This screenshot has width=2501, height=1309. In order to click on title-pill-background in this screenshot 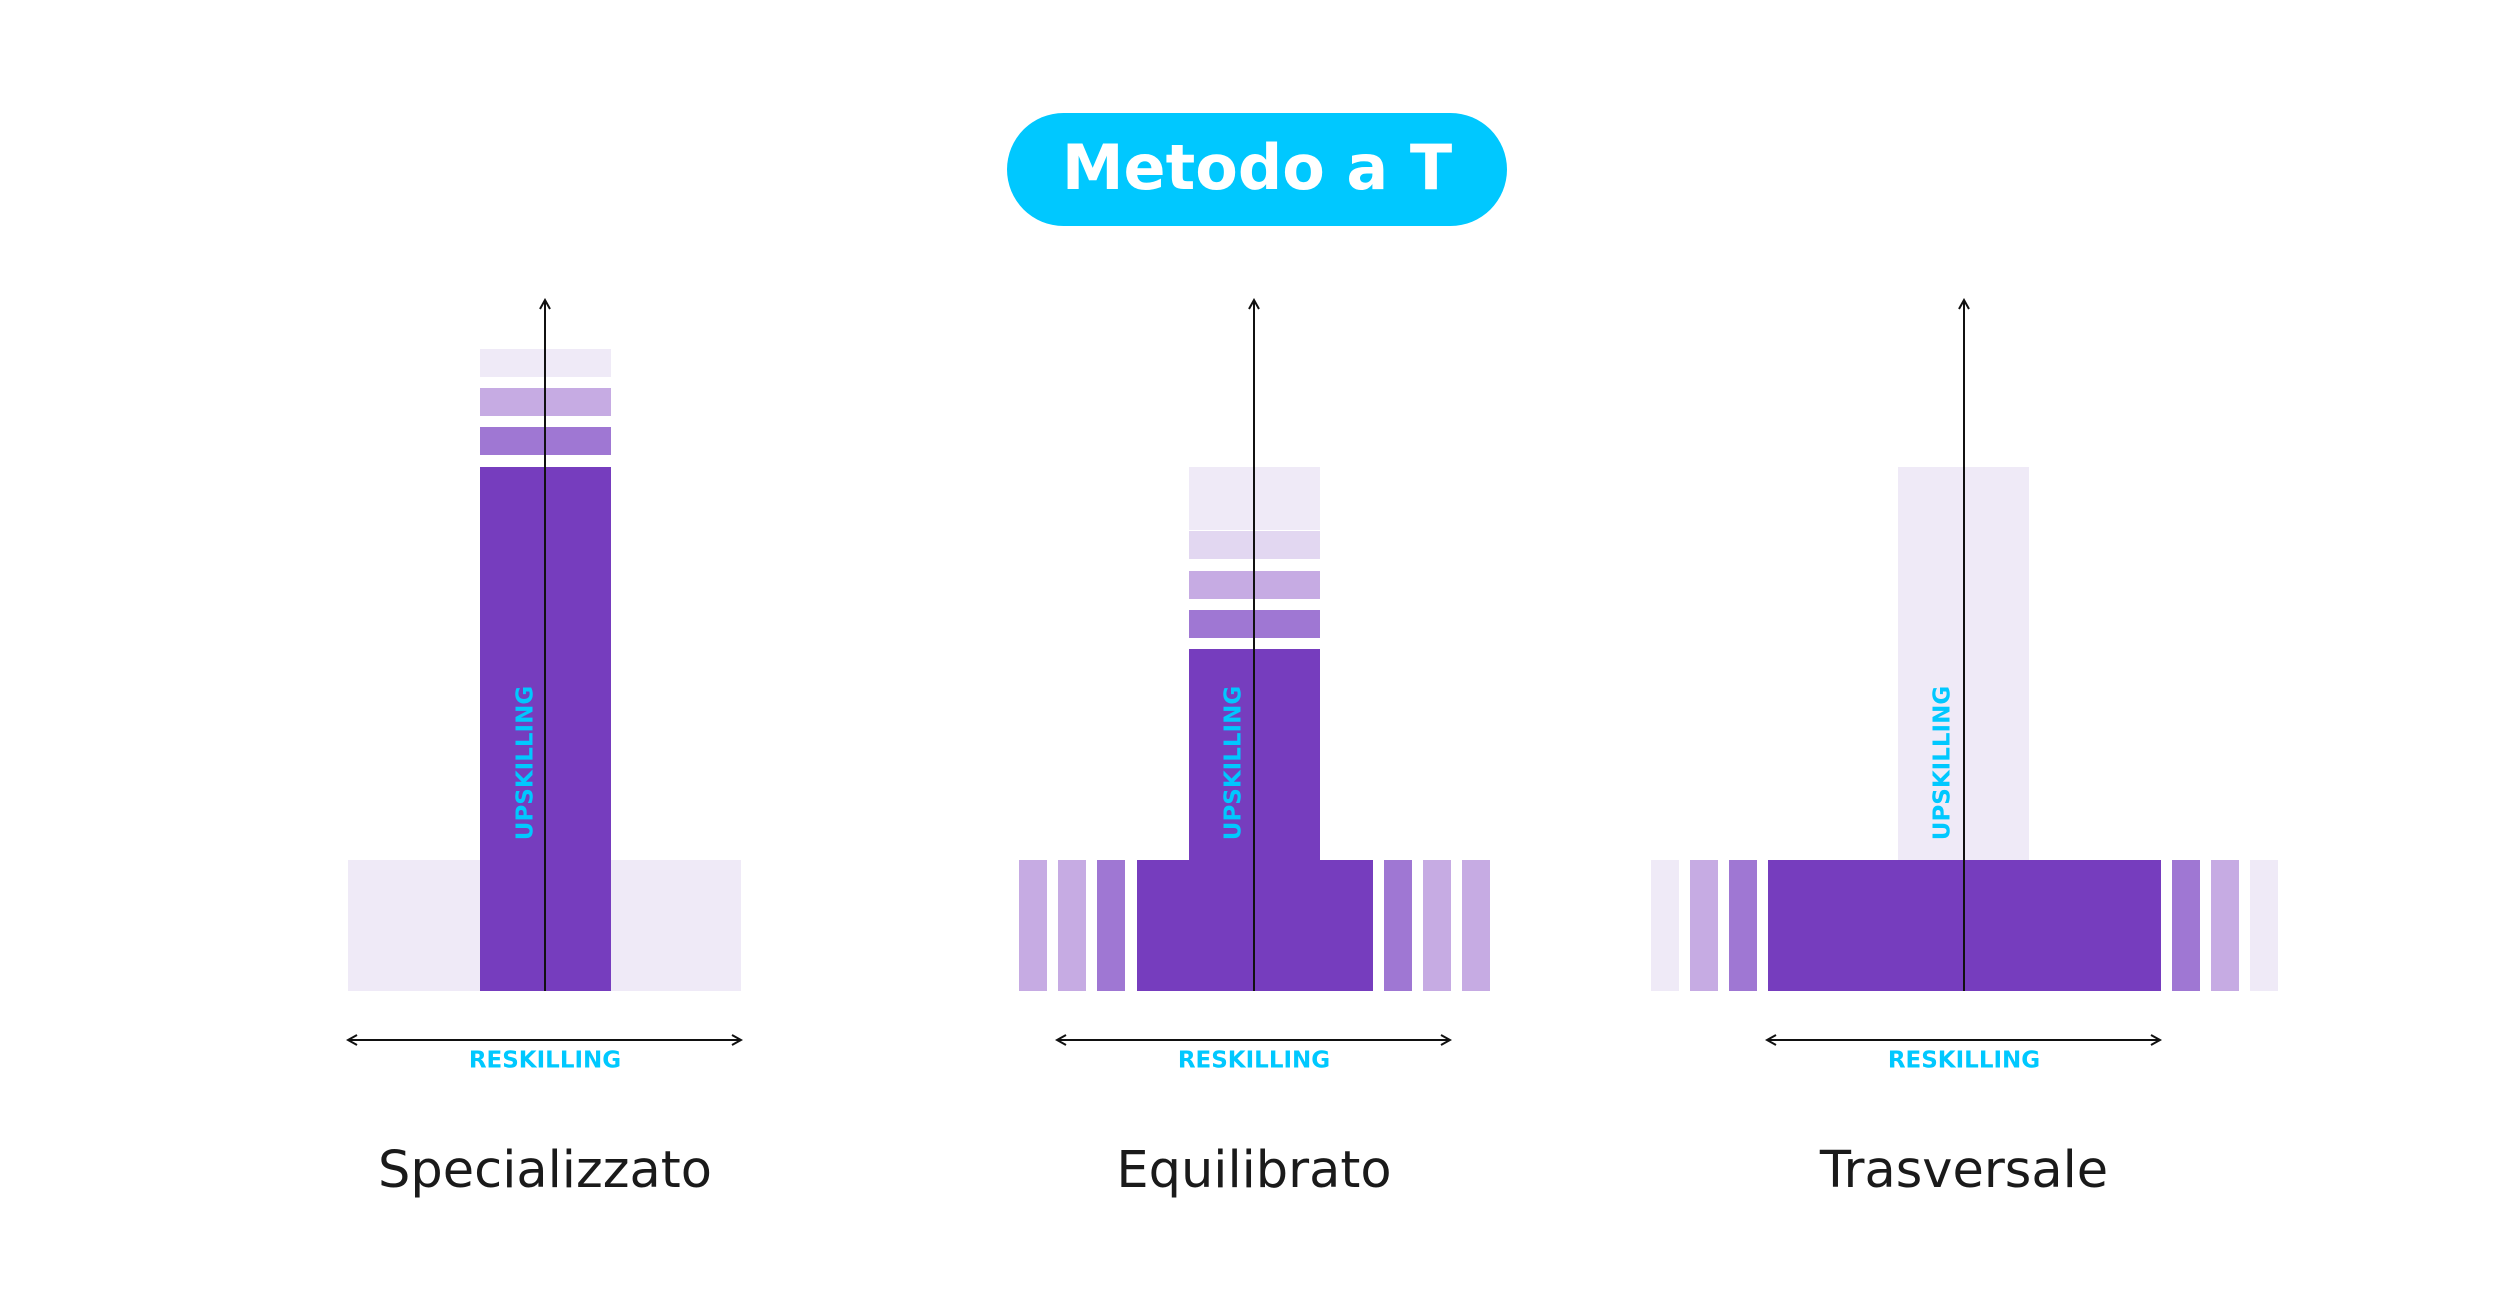, I will do `click(1257, 169)`.